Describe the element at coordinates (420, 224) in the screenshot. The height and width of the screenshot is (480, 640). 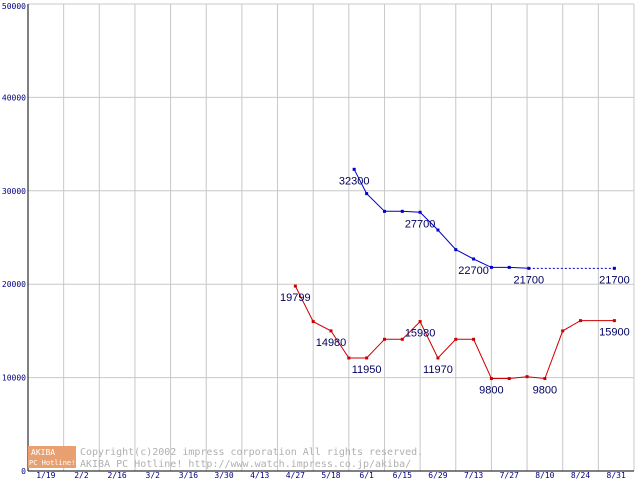
I see `data-label: 27700` at that location.